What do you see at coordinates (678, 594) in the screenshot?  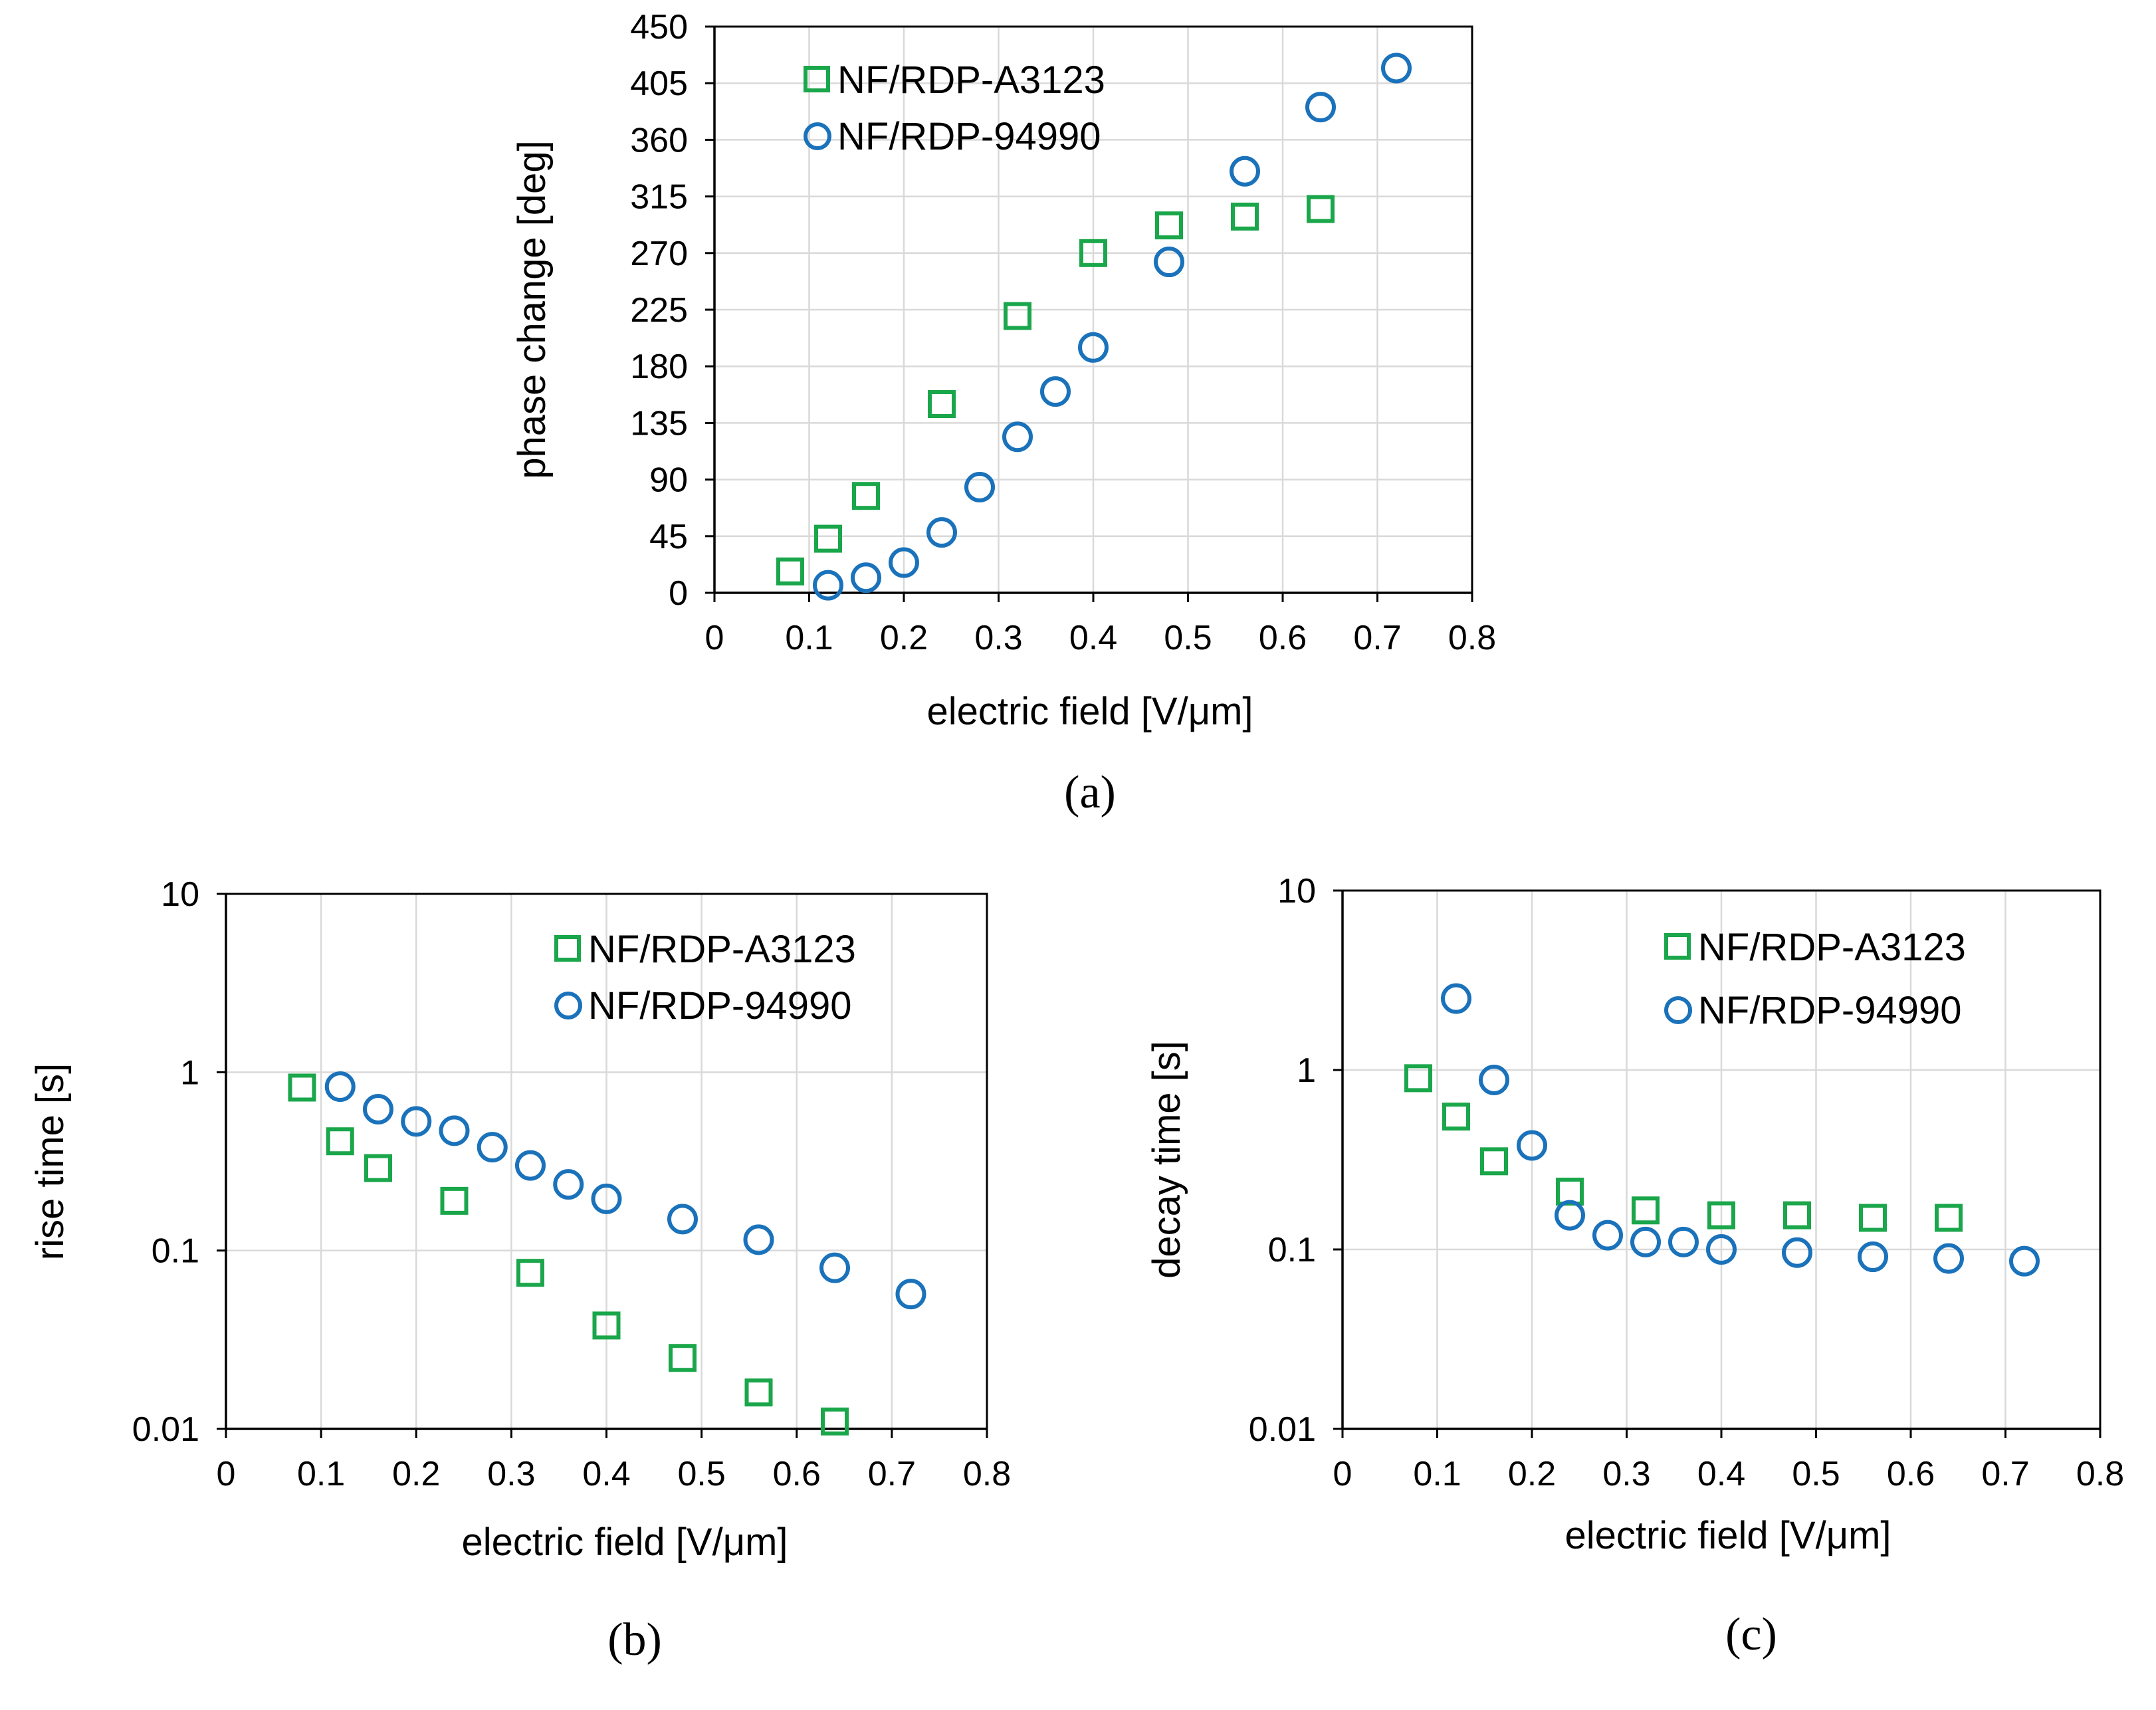 I see `y-tick-label: 0` at bounding box center [678, 594].